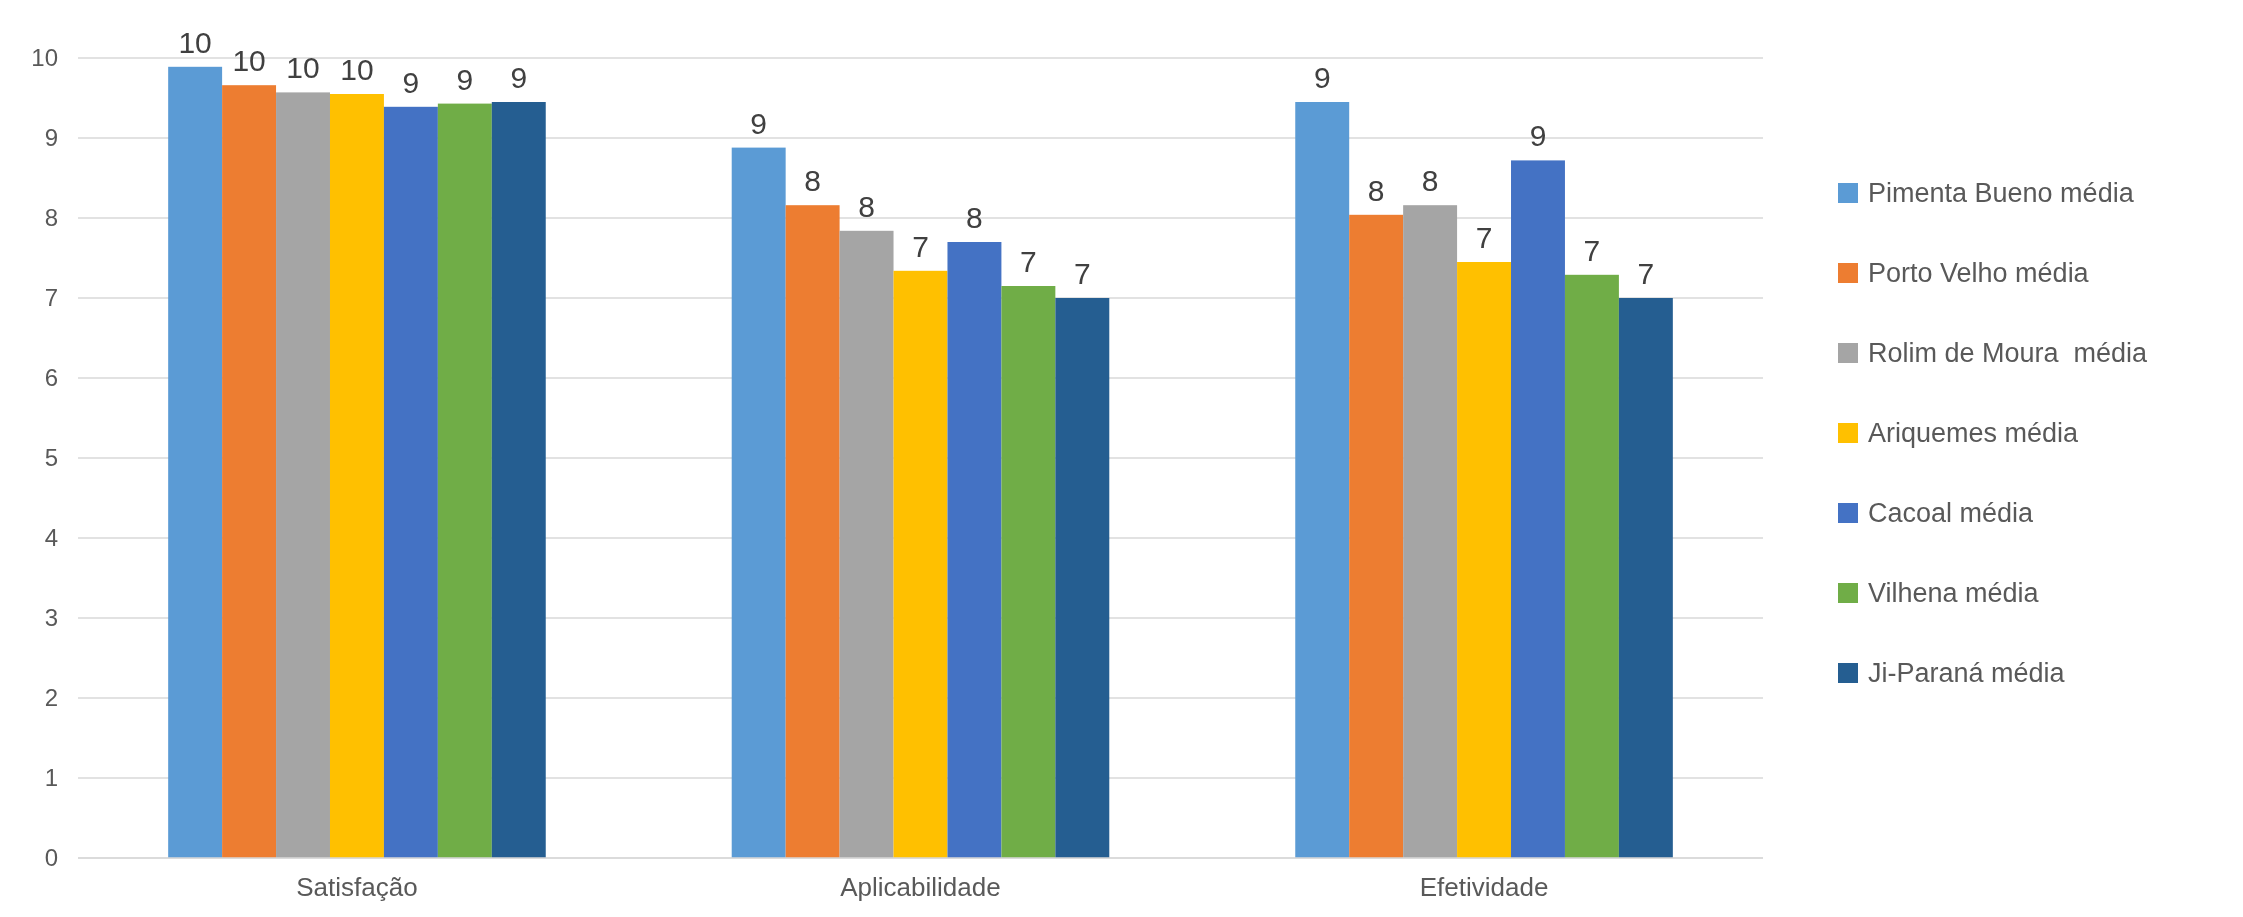  Describe the element at coordinates (51, 218) in the screenshot. I see `y-tick-label: 8` at that location.